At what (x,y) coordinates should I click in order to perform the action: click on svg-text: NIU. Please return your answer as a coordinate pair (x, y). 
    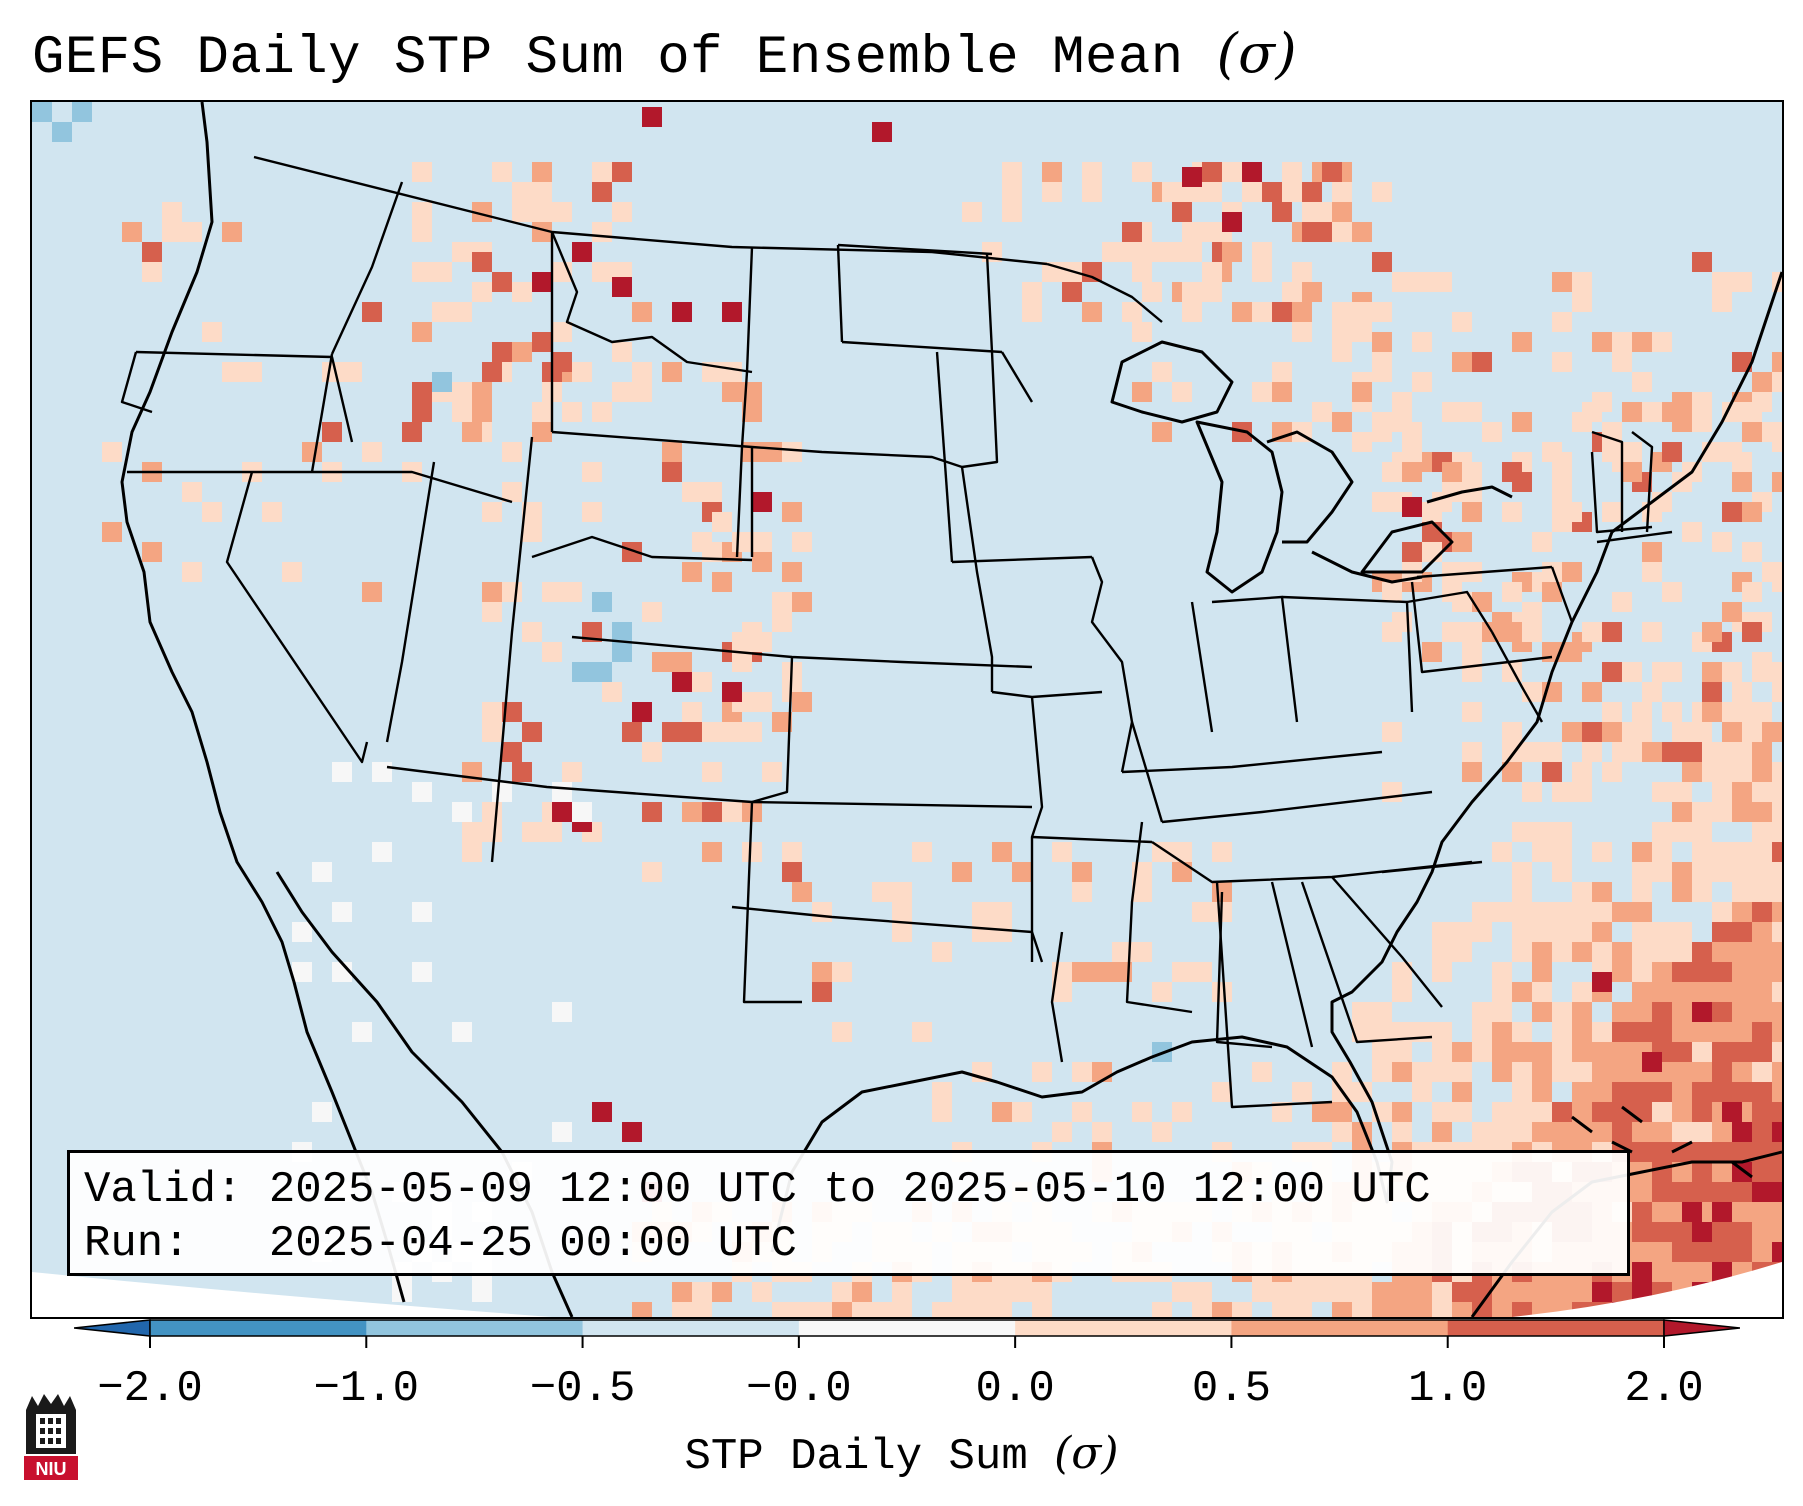
    Looking at the image, I should click on (51, 1469).